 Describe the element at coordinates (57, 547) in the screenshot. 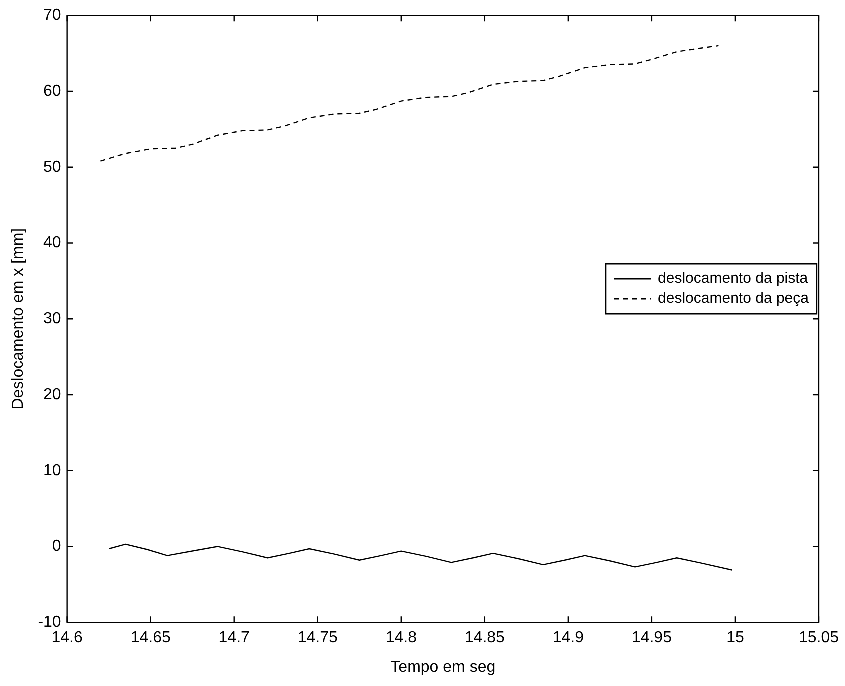

I see `y-tick-label: 0` at that location.